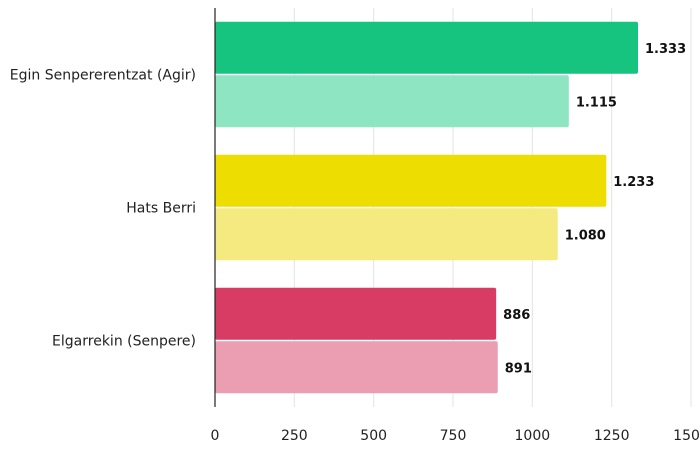  Describe the element at coordinates (585, 235) in the screenshot. I see `value-label: 1.080` at that location.